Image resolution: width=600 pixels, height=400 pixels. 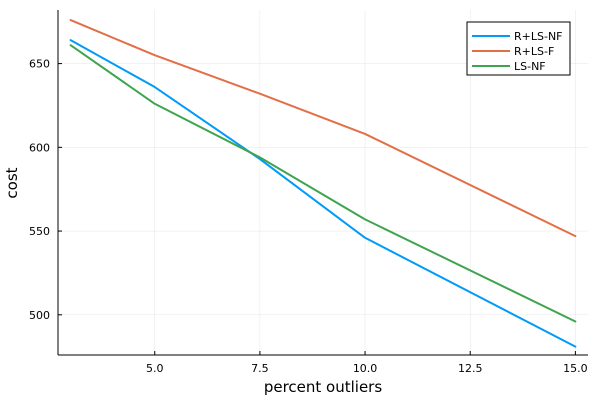 What do you see at coordinates (39, 315) in the screenshot?
I see `y-tick-label: 500` at bounding box center [39, 315].